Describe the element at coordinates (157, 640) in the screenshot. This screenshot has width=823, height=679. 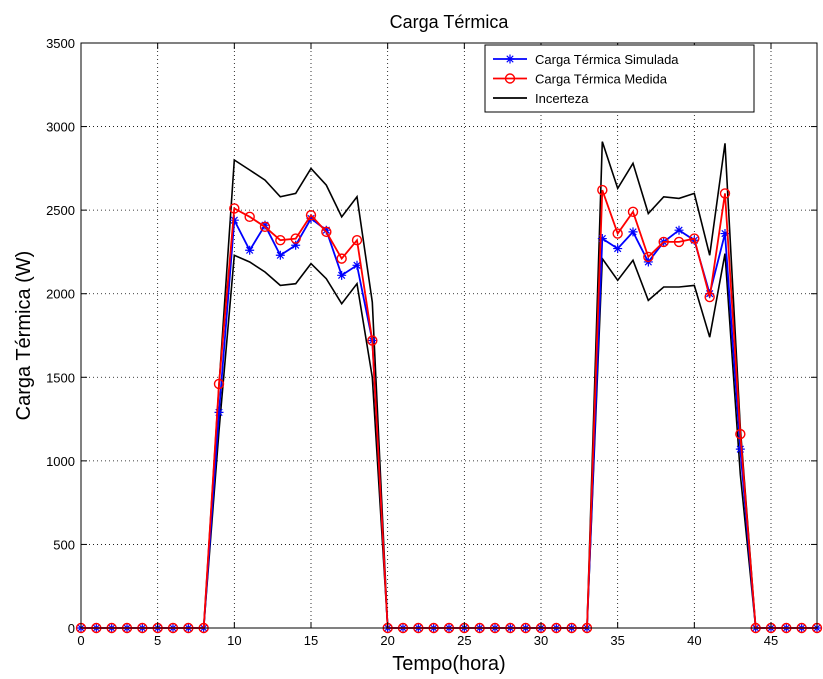
I see `x-tick-label: 5` at that location.